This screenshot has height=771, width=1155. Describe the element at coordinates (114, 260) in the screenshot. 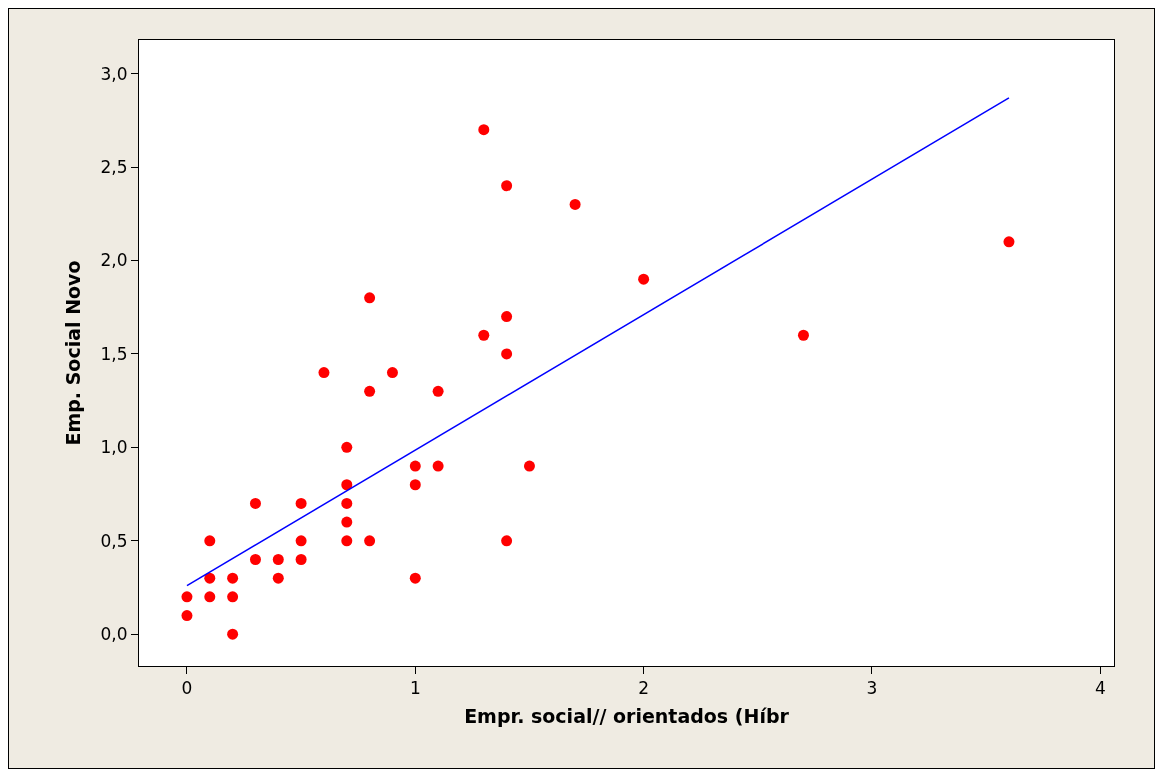

I see `y-tick-label: 2,0` at that location.